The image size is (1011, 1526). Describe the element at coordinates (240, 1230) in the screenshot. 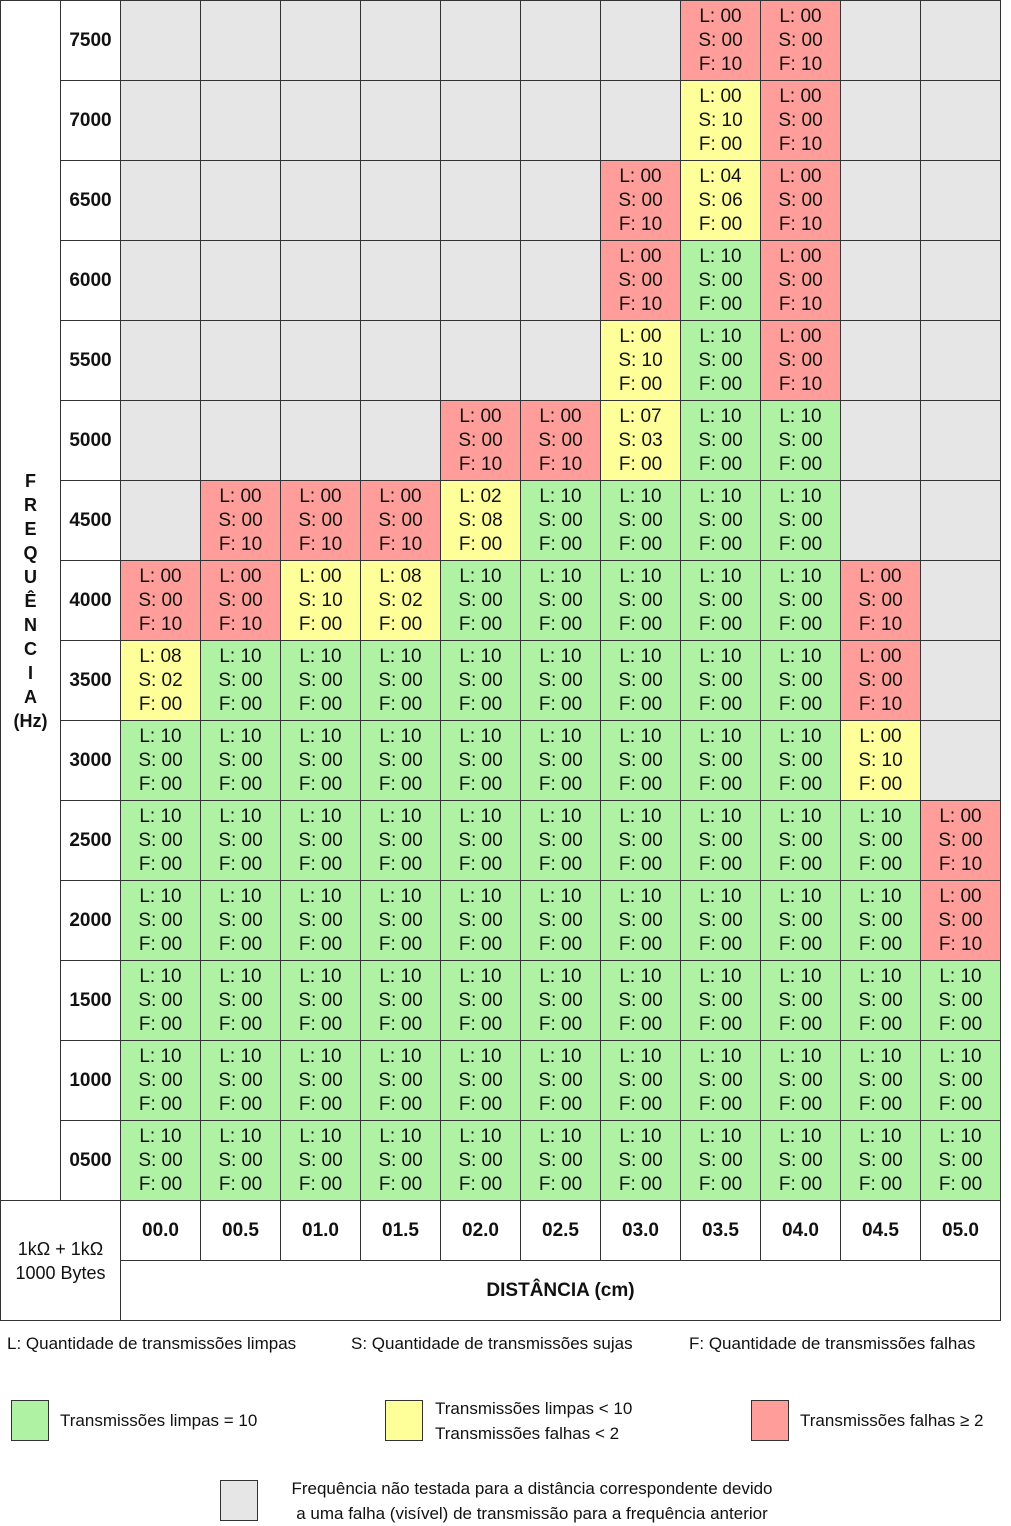

I see `distance-label: 00.5` at that location.